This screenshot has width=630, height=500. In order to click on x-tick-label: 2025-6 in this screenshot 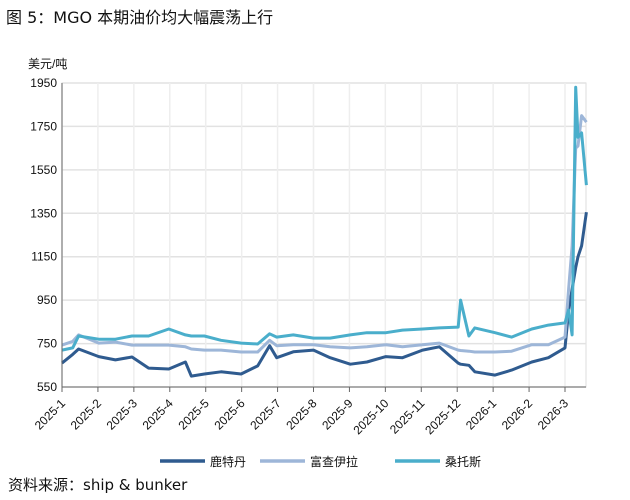, I will do `click(229, 414)`.